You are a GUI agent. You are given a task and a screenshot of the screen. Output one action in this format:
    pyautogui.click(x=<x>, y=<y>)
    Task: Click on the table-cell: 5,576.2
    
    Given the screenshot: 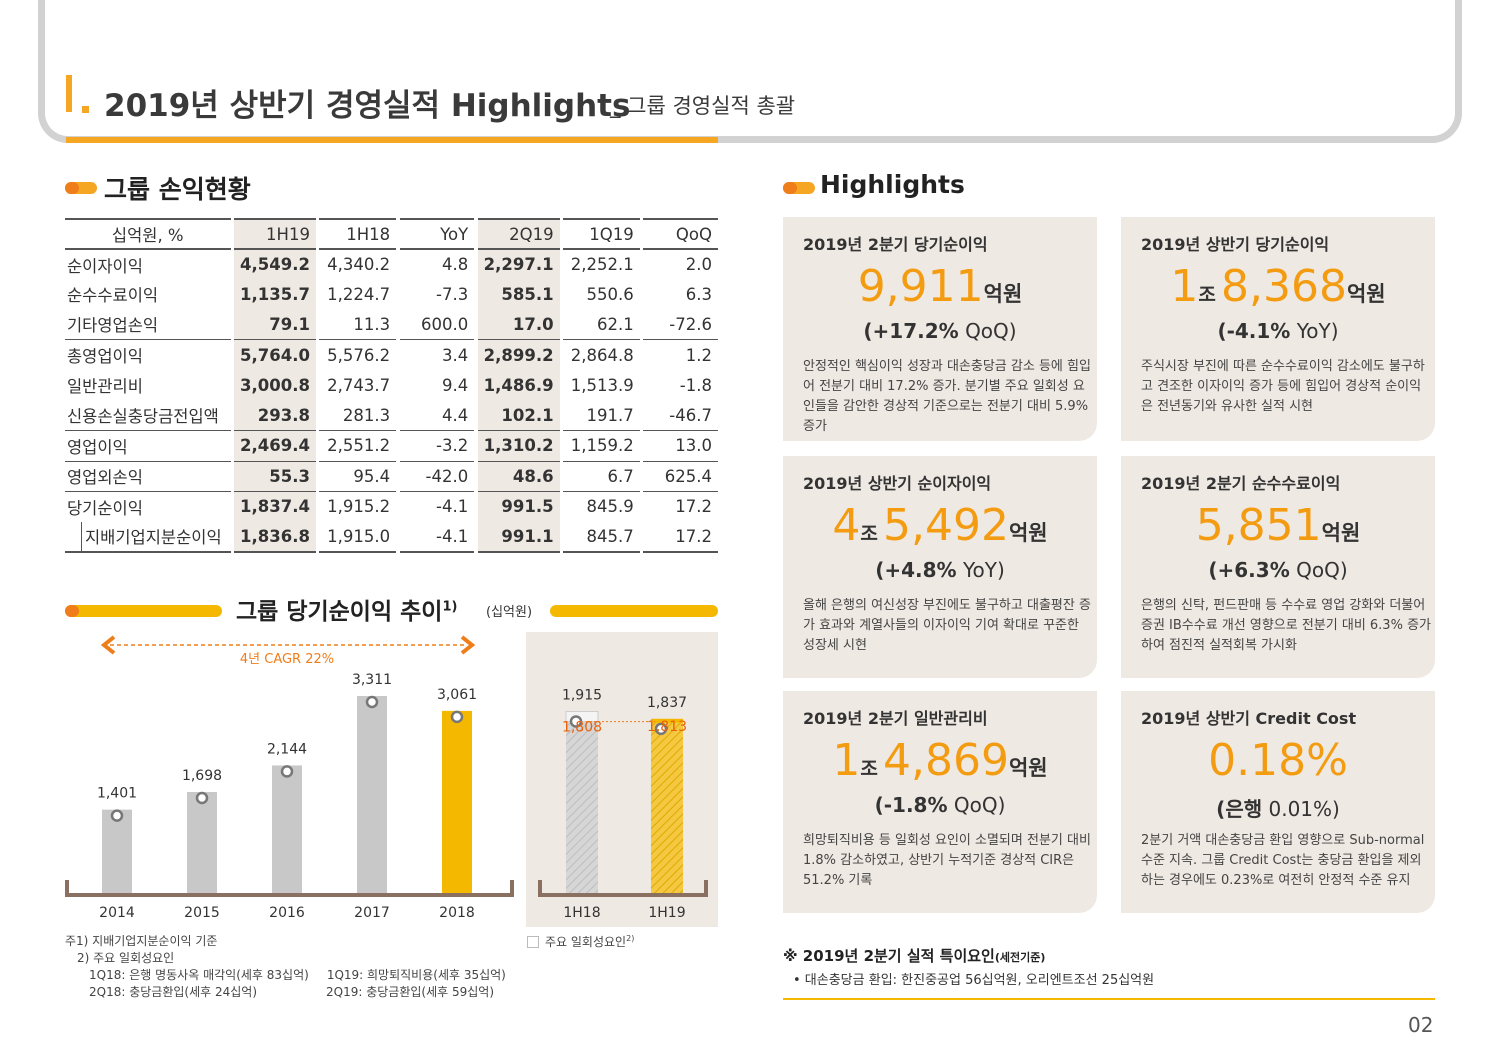 What is the action you would take?
    pyautogui.click(x=359, y=355)
    